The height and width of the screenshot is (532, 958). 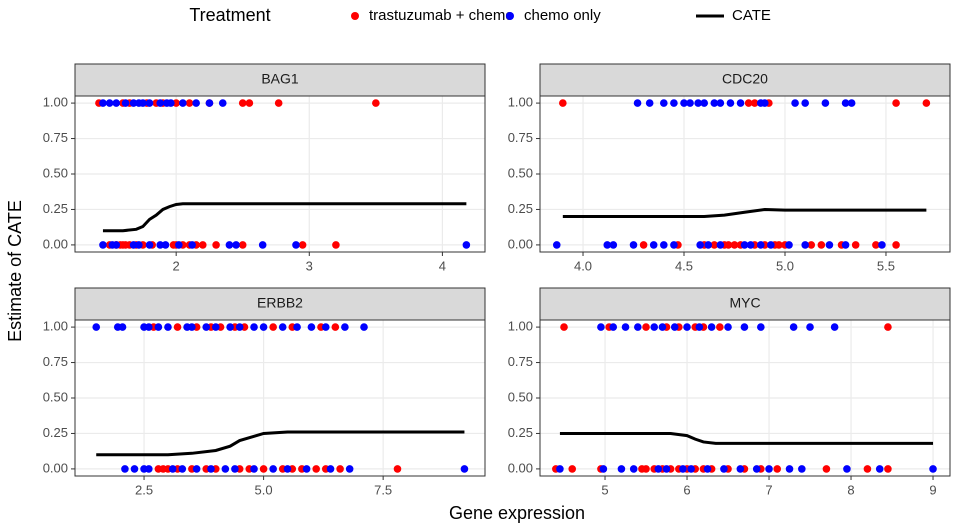 I want to click on panel-title: ERBB2, so click(x=280, y=303).